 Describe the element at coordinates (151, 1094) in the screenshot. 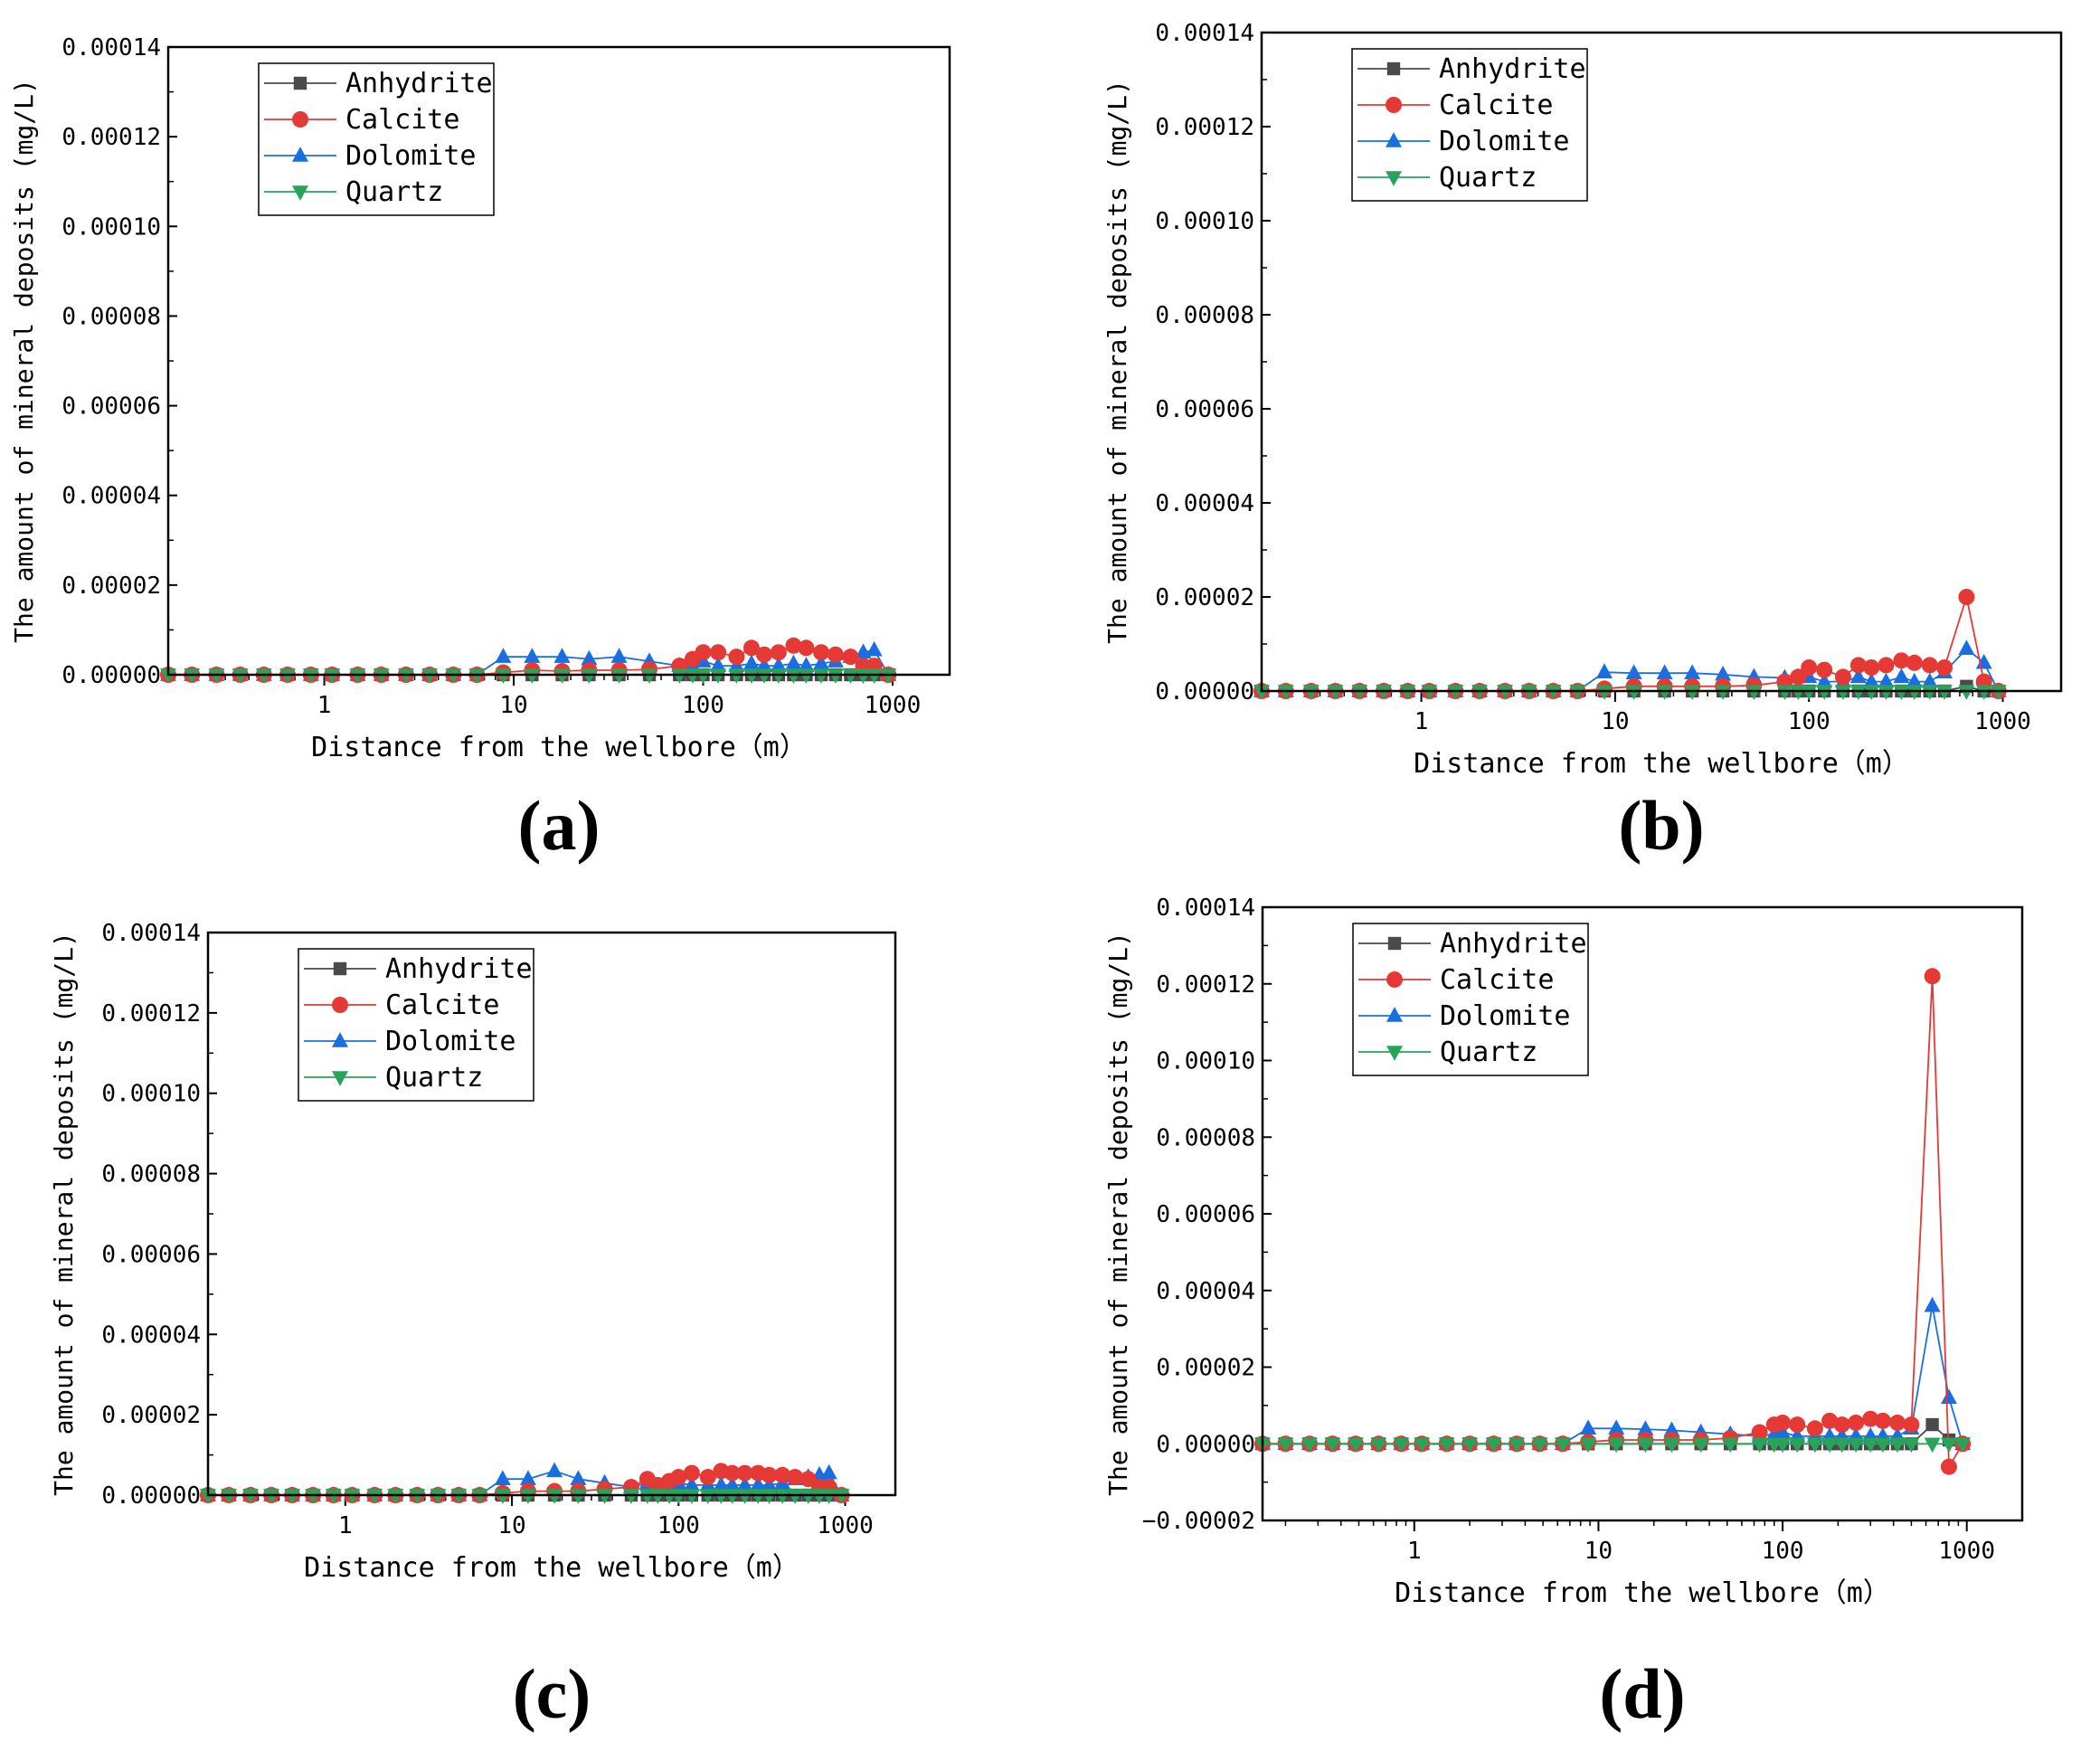

I see `y-tick-label: 0.00010` at that location.